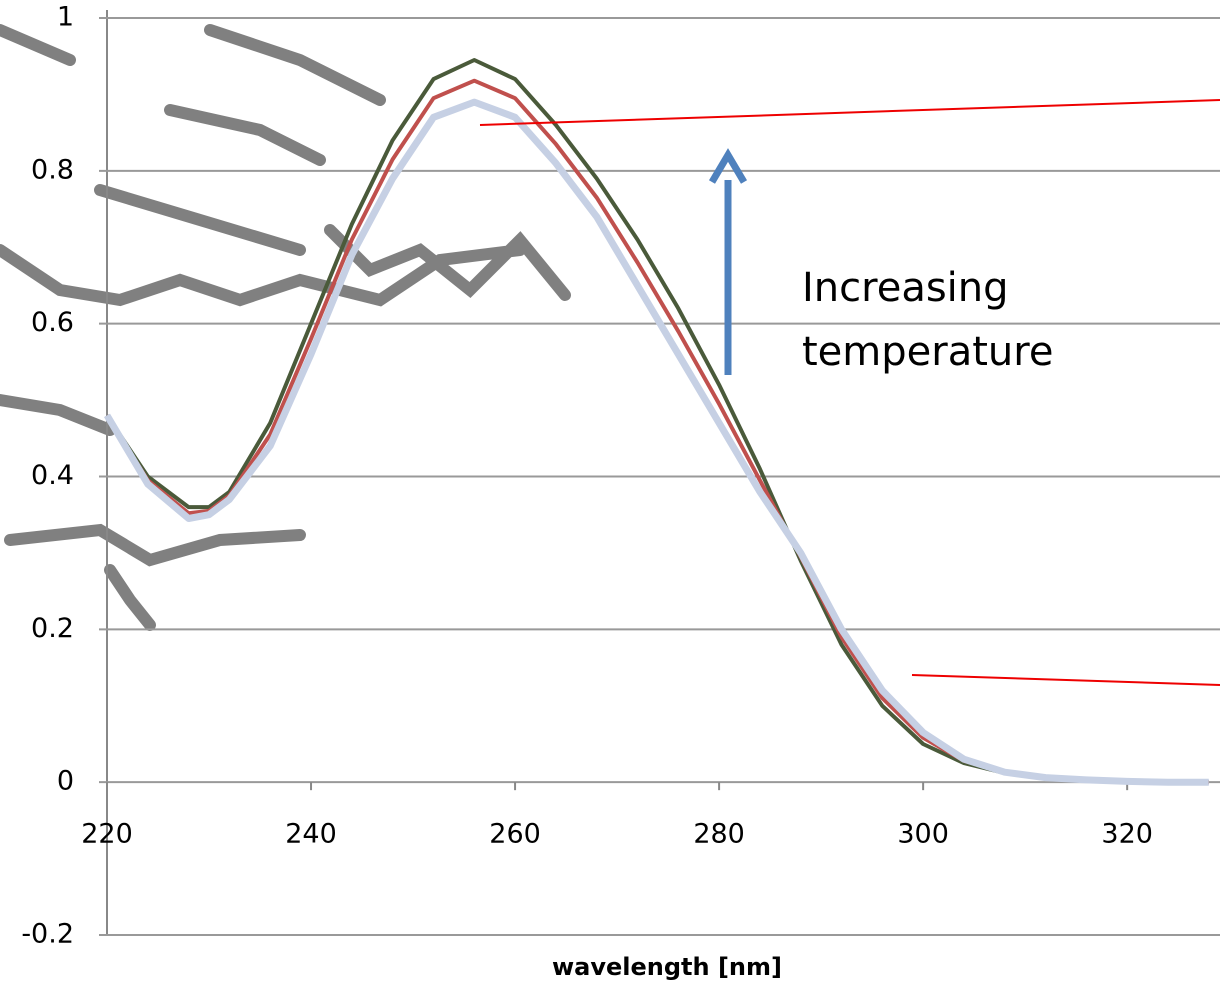 Image resolution: width=1220 pixels, height=985 pixels. What do you see at coordinates (52, 475) in the screenshot?
I see `y-tick-label: 0.4` at bounding box center [52, 475].